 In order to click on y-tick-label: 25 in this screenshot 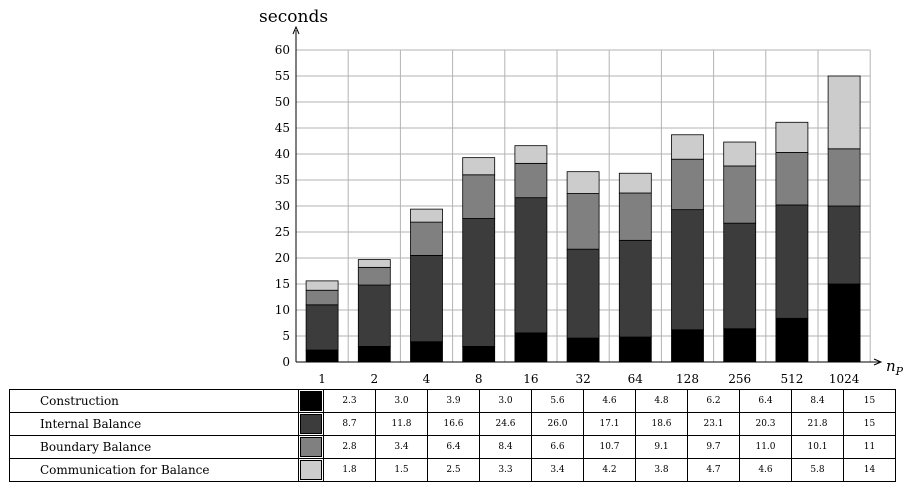, I will do `click(282, 232)`.